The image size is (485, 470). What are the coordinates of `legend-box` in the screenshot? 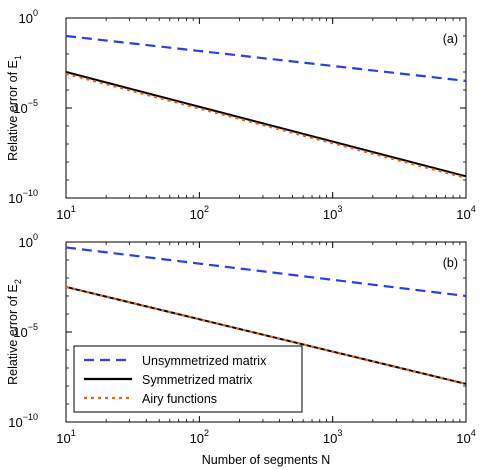 It's located at (188, 379).